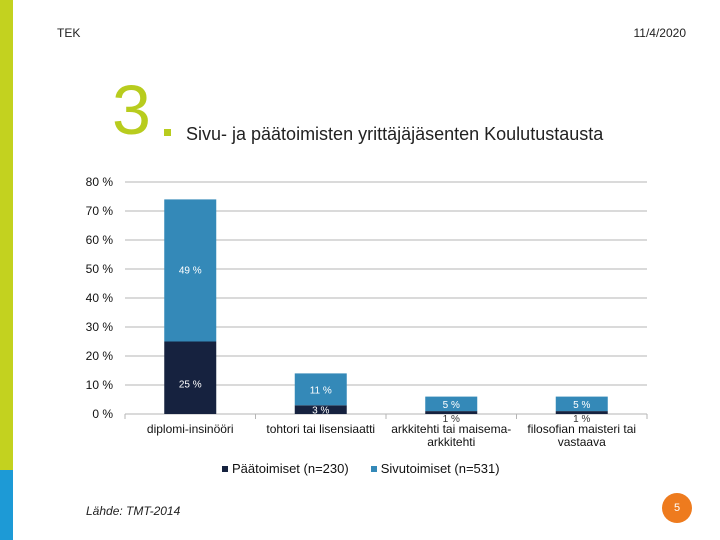 The height and width of the screenshot is (540, 720). I want to click on legend-label-sivutoimiset: Sivutoimiset (n=531), so click(440, 468).